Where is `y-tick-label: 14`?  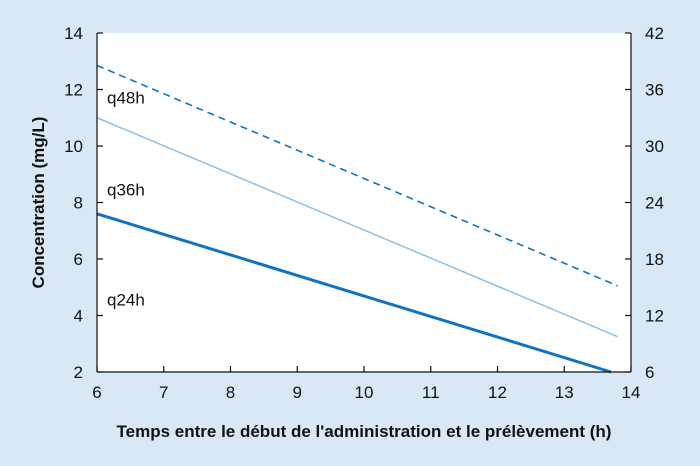
y-tick-label: 14 is located at coordinates (73, 33).